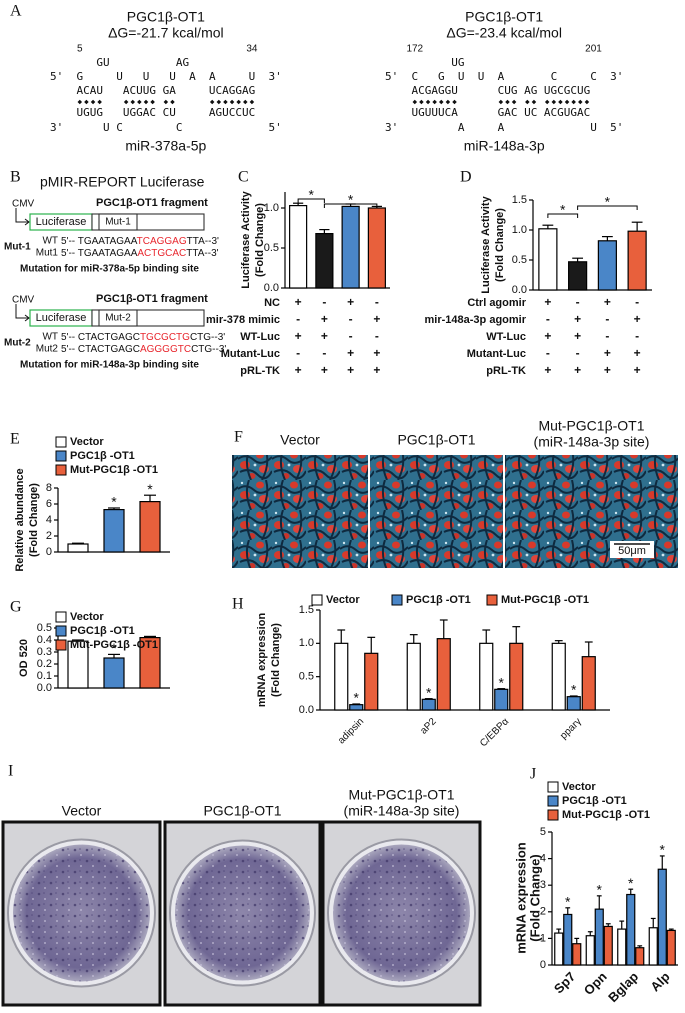 This screenshot has height=1013, width=685. I want to click on y-tick-label: 0.0, so click(306, 710).